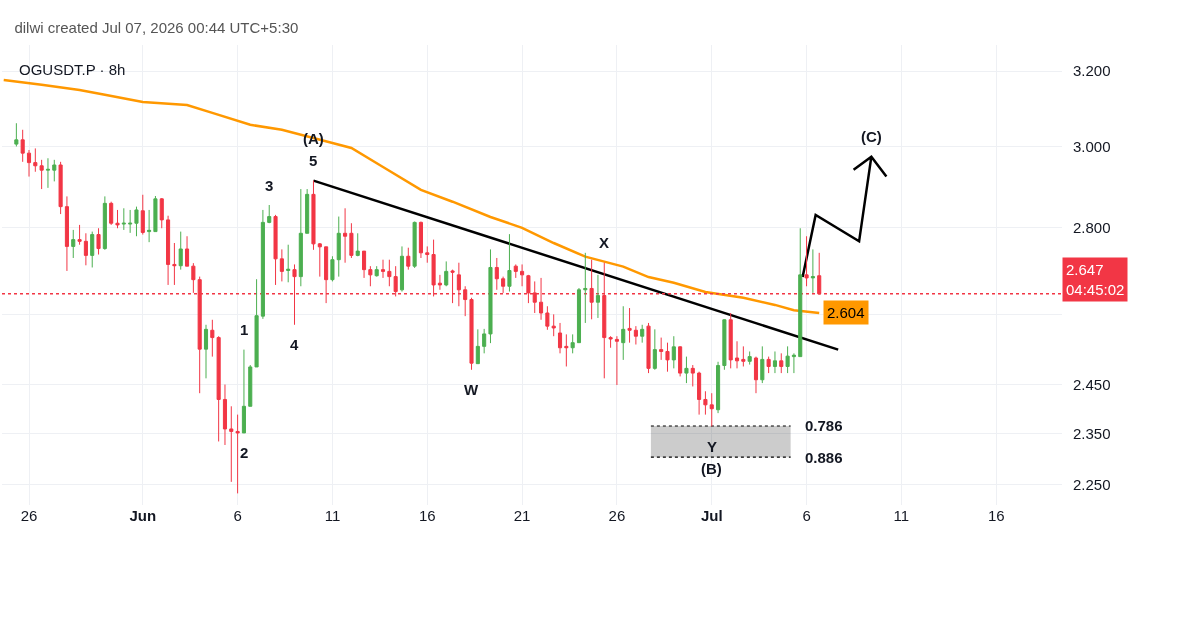  What do you see at coordinates (269, 185) in the screenshot?
I see `annotation: 3` at bounding box center [269, 185].